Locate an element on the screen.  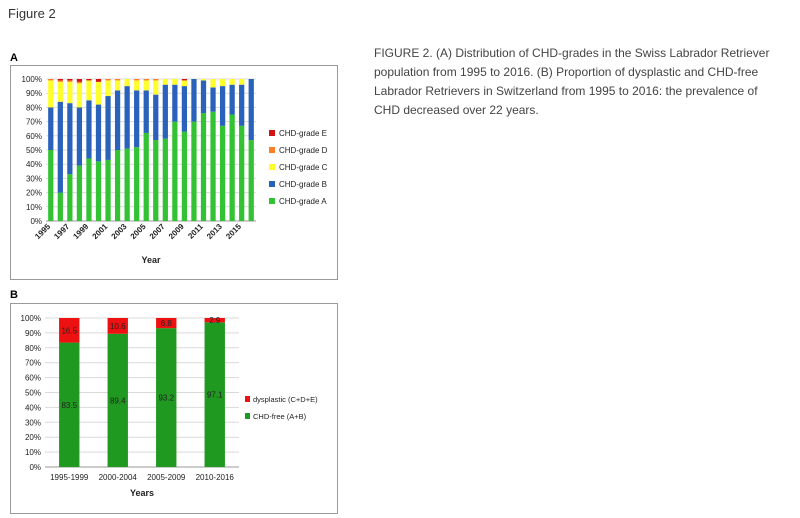
data-label-dysplastic-c-d-e: 10.6 is located at coordinates (118, 326).